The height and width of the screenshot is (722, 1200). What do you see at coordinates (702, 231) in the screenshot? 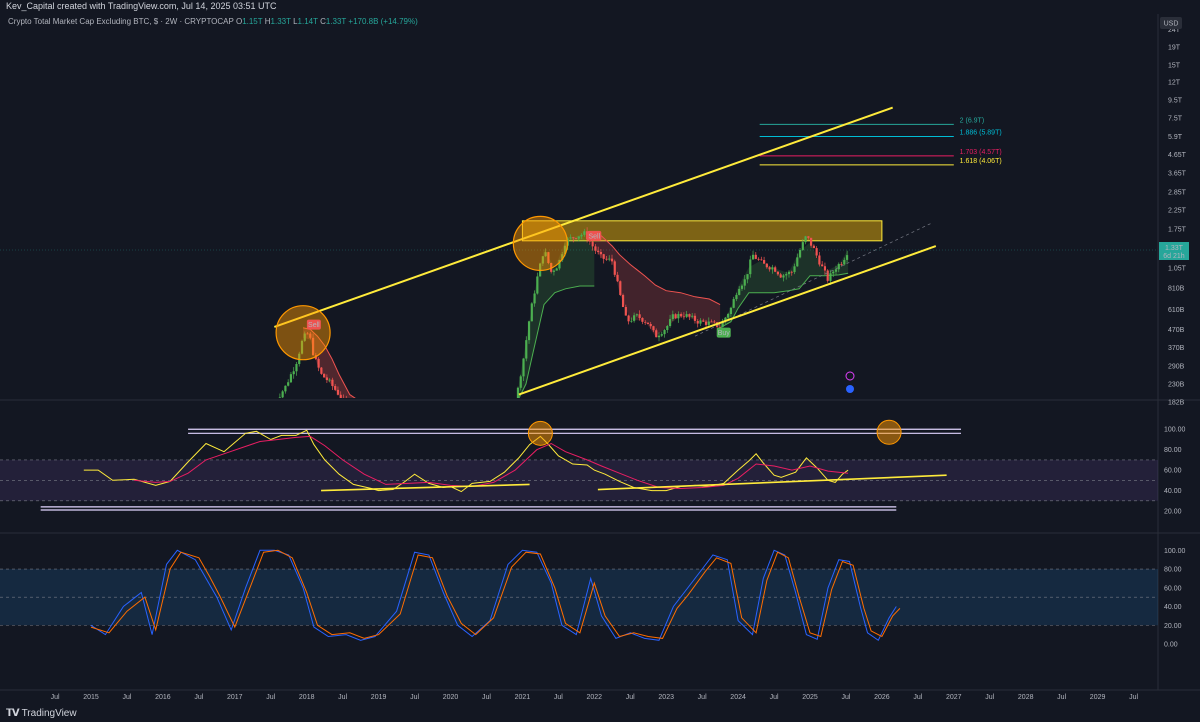
I see `resistance-zone` at bounding box center [702, 231].